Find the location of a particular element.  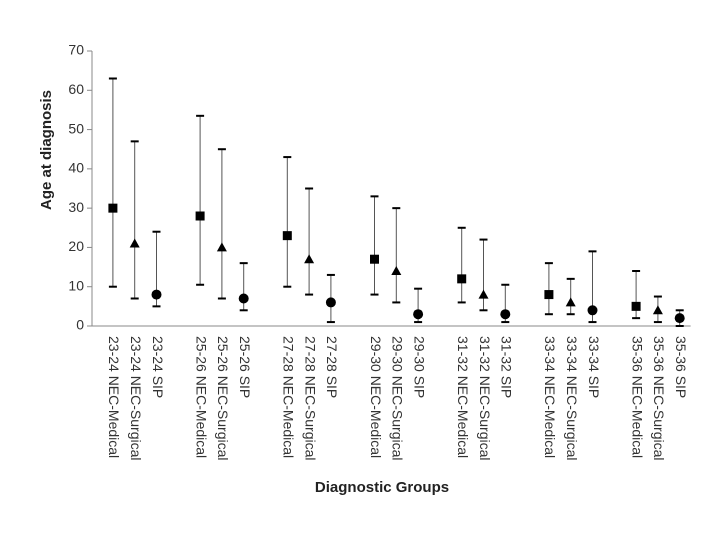

x-tick-label: 27-28 NEC-Medical is located at coordinates (289, 397).